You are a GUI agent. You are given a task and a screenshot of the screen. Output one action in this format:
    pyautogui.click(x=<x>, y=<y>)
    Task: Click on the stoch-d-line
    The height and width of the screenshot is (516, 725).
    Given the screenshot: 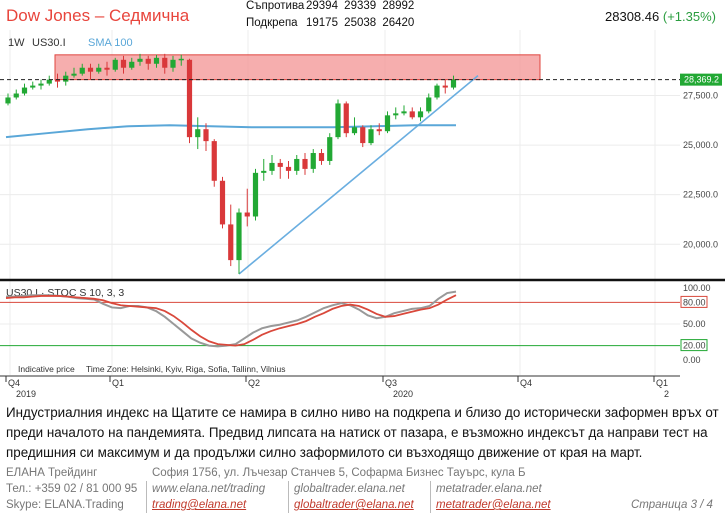 What is the action you would take?
    pyautogui.click(x=231, y=320)
    